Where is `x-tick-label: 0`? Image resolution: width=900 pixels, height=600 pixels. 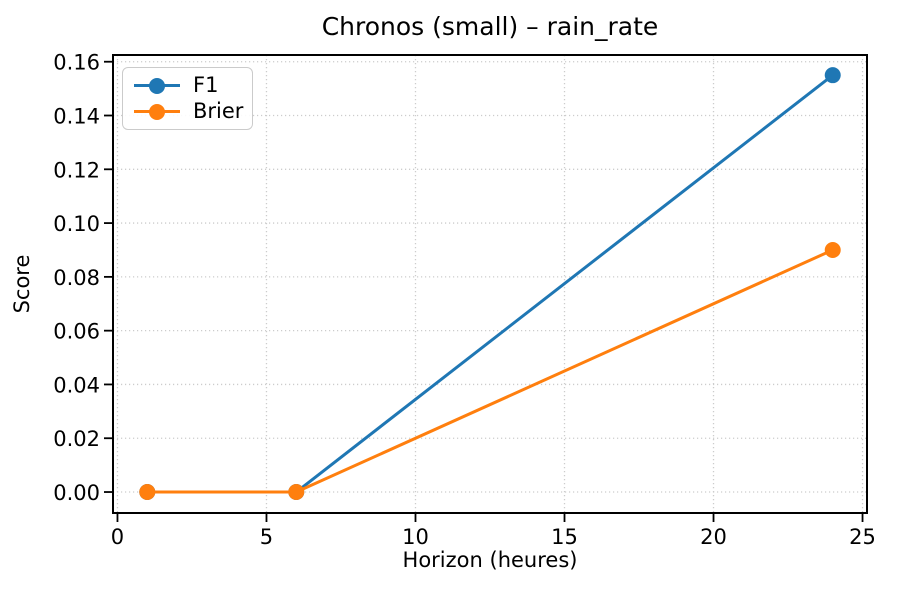 x-tick-label: 0 is located at coordinates (117, 537).